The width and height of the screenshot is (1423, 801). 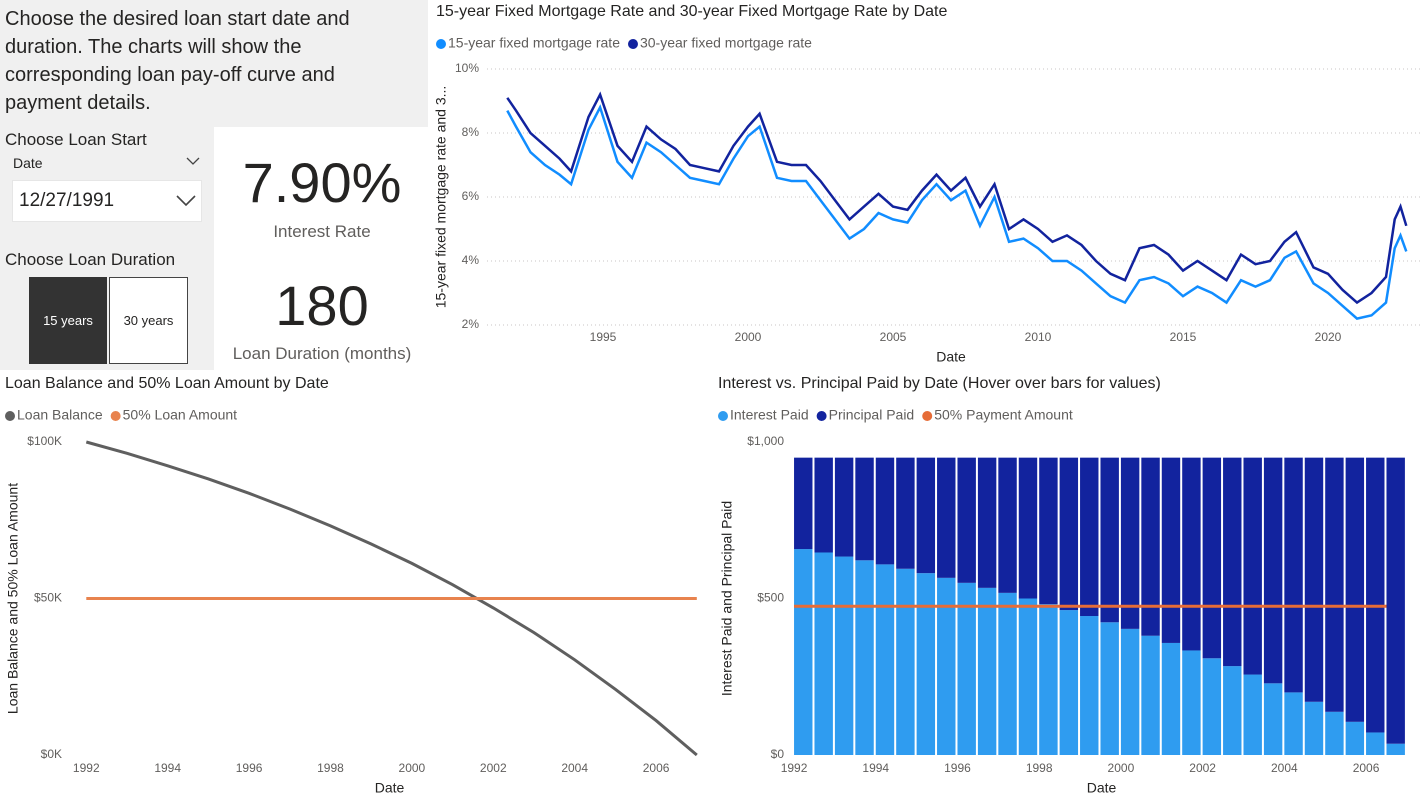 I want to click on duration-button: 15 years, so click(x=68, y=320).